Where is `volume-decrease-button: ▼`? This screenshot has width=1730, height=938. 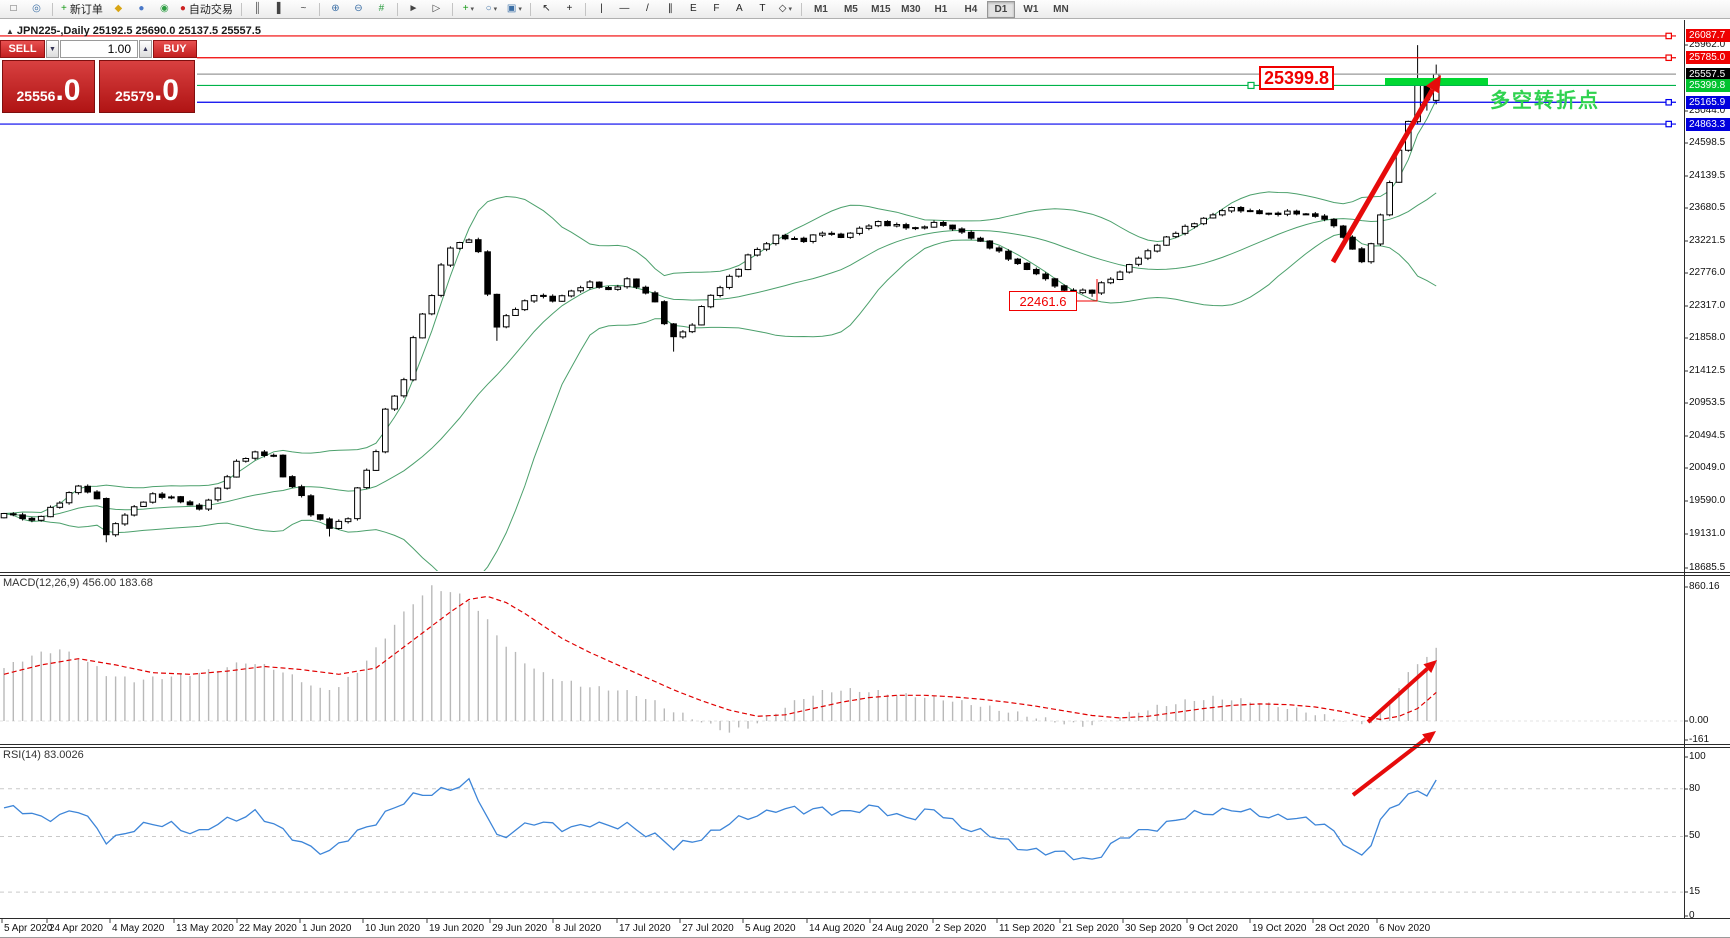 volume-decrease-button: ▼ is located at coordinates (52, 49).